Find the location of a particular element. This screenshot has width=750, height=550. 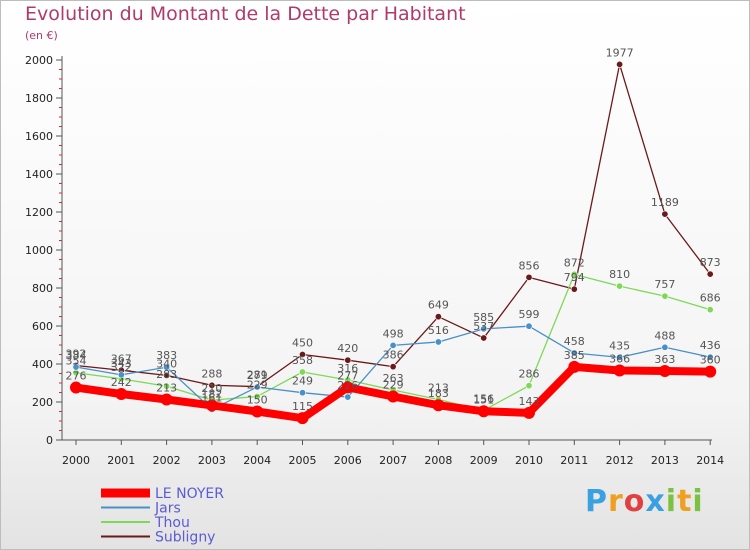

data-label: 366 is located at coordinates (619, 358).